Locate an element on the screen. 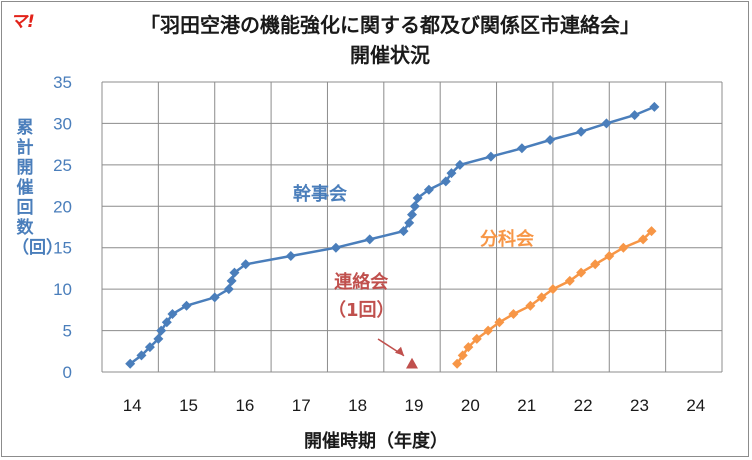 Image resolution: width=752 pixels, height=460 pixels. annotation-arrowhead is located at coordinates (399, 351).